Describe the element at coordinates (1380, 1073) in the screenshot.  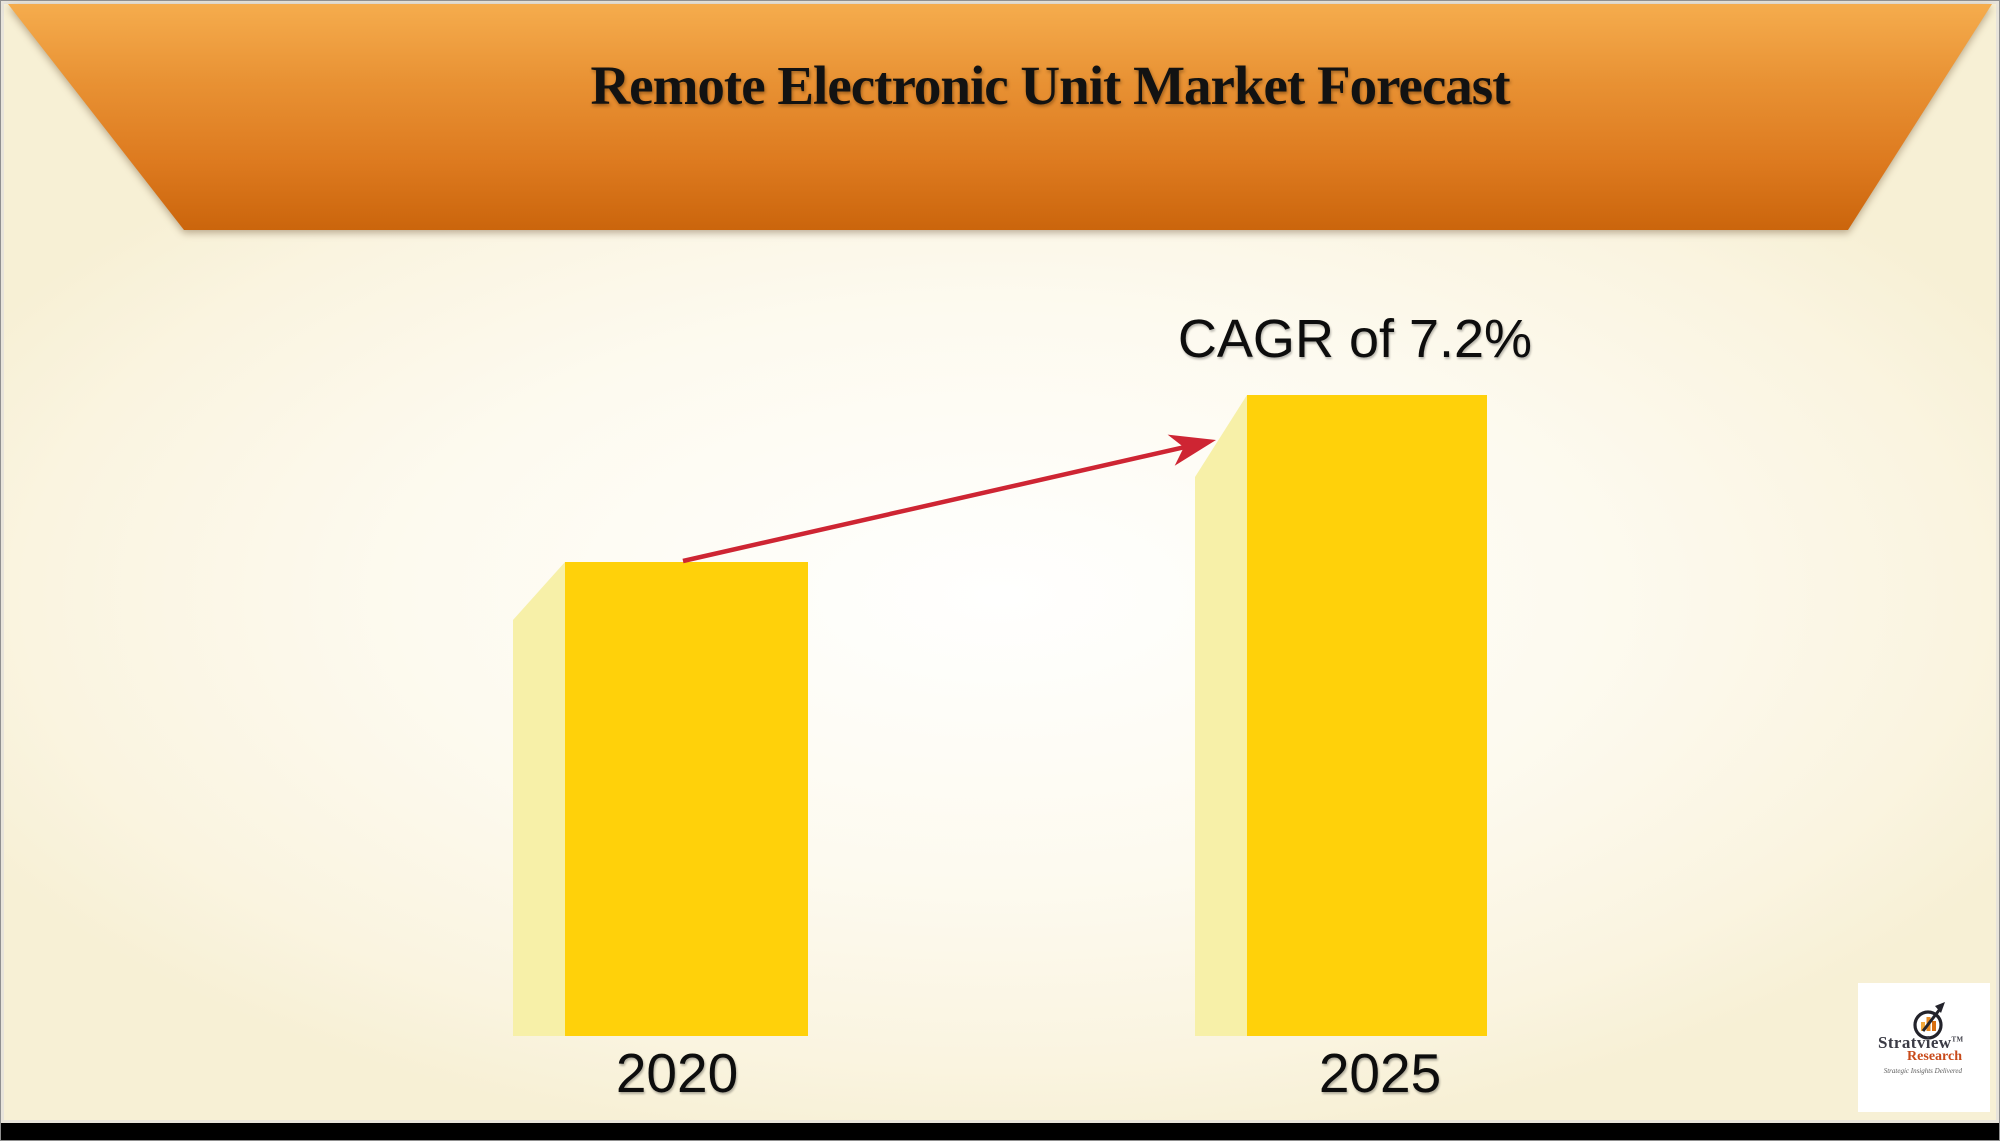
I see `x-axis-label-2025: 2025` at that location.